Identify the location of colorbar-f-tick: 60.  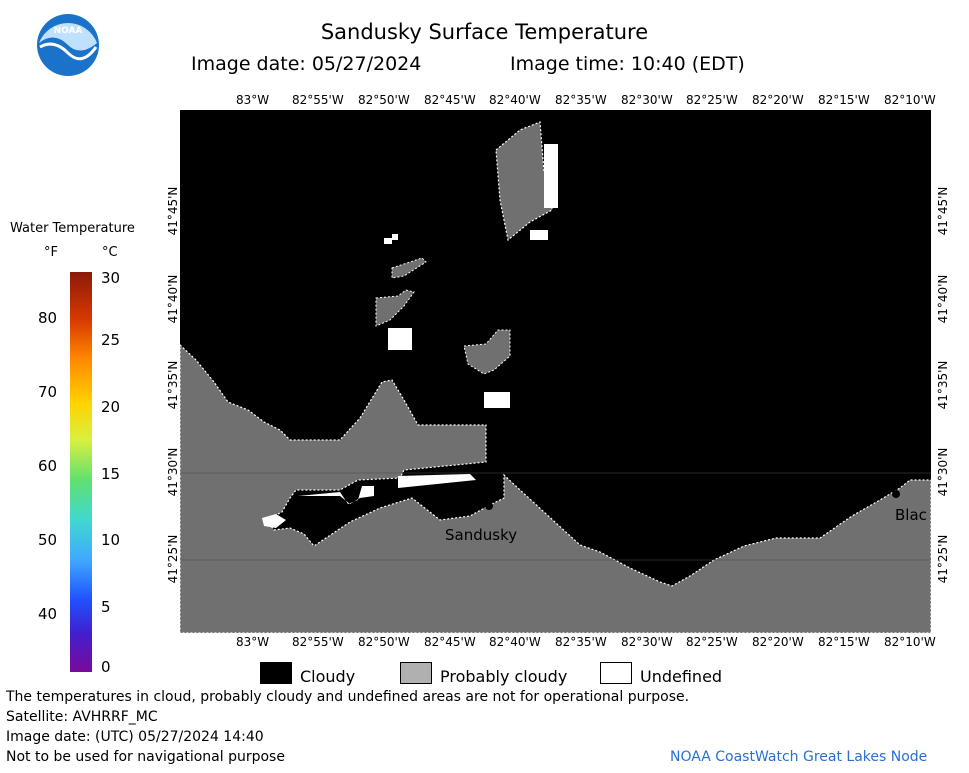
(48, 466).